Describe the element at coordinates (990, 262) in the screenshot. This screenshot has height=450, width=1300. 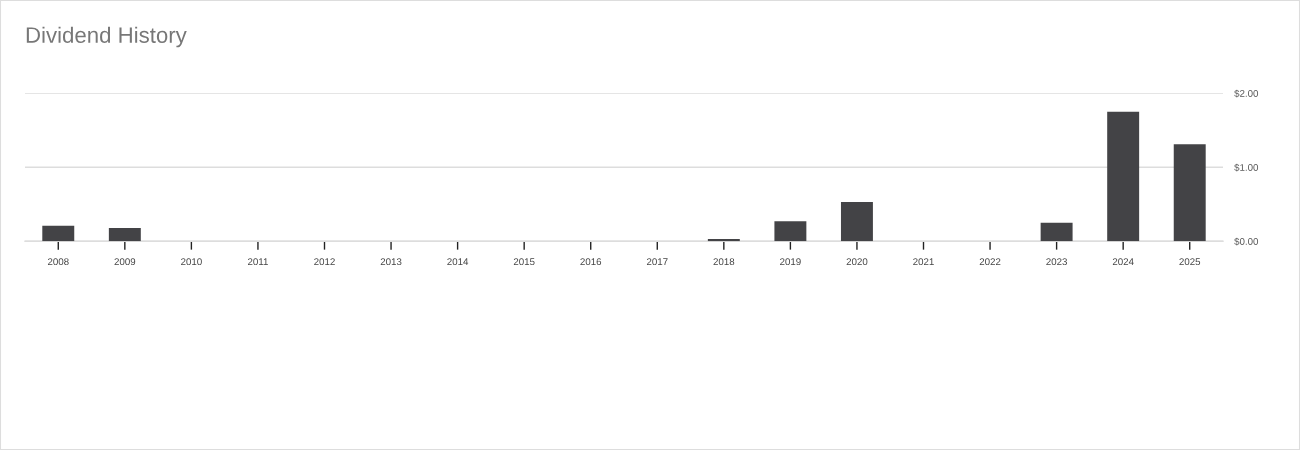
I see `x-tick-label: 2022` at that location.